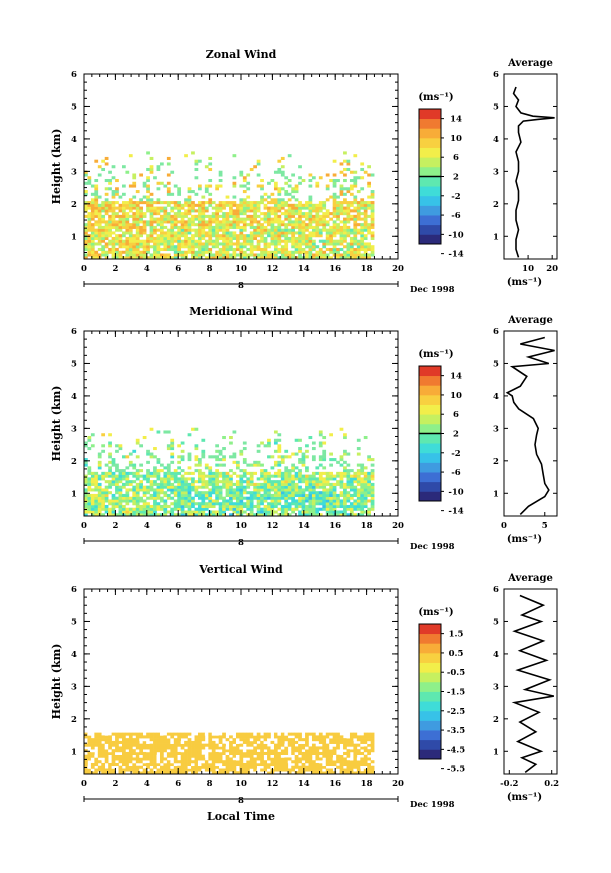  I want to click on y-tick-label: 2, so click(74, 462).